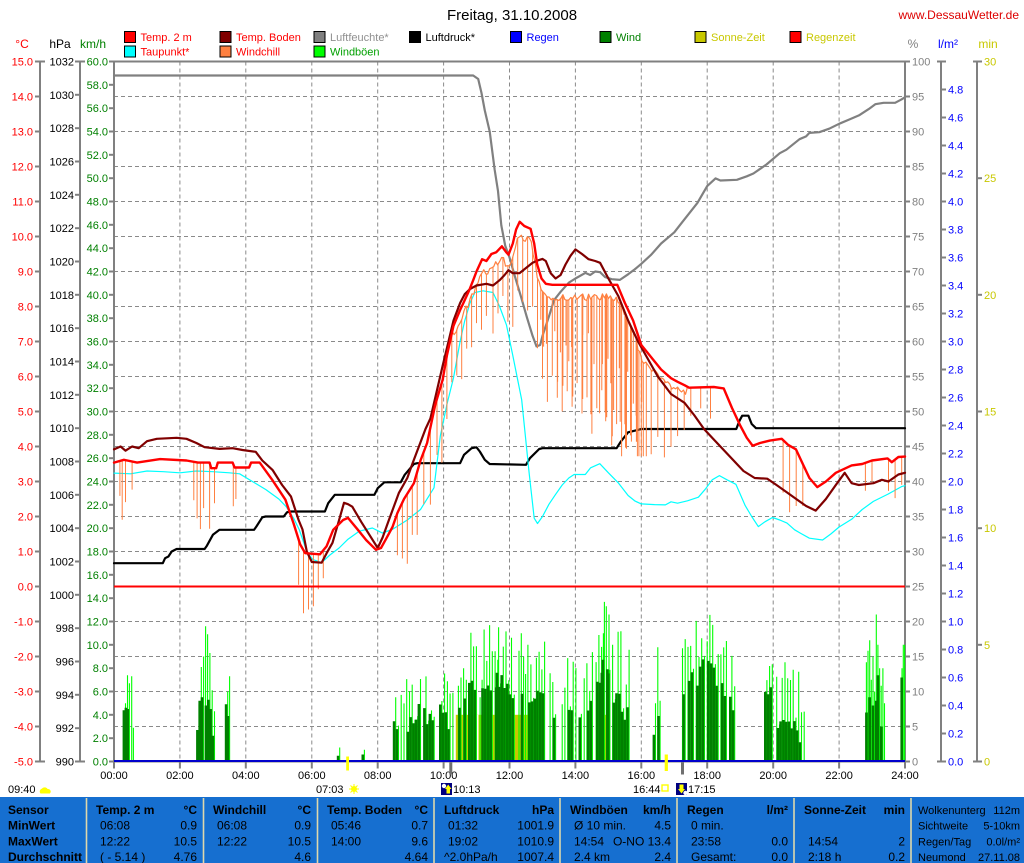  What do you see at coordinates (258, 53) in the screenshot?
I see `svg-text: Windchill` at bounding box center [258, 53].